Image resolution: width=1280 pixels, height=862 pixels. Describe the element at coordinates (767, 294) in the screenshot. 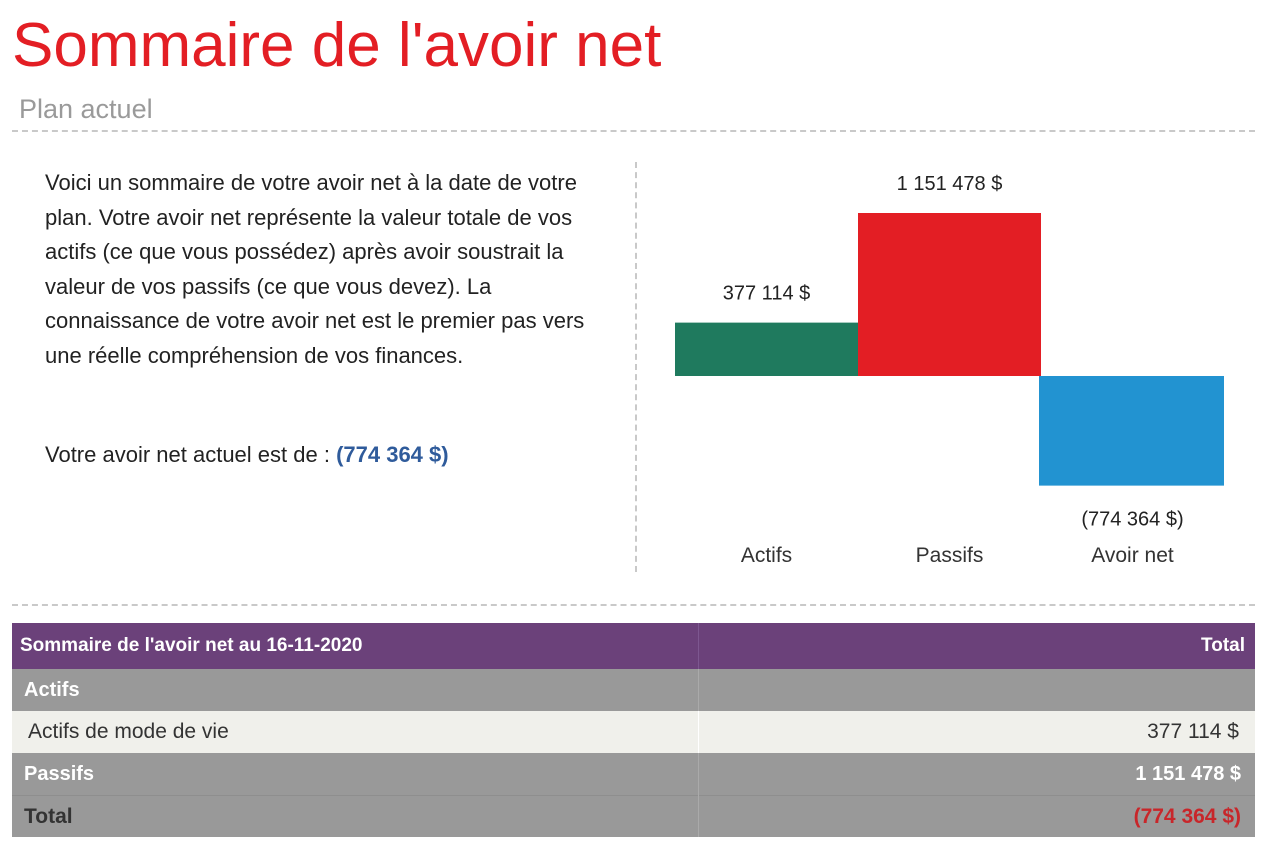

I see `data-label-0: 377 114 $` at that location.